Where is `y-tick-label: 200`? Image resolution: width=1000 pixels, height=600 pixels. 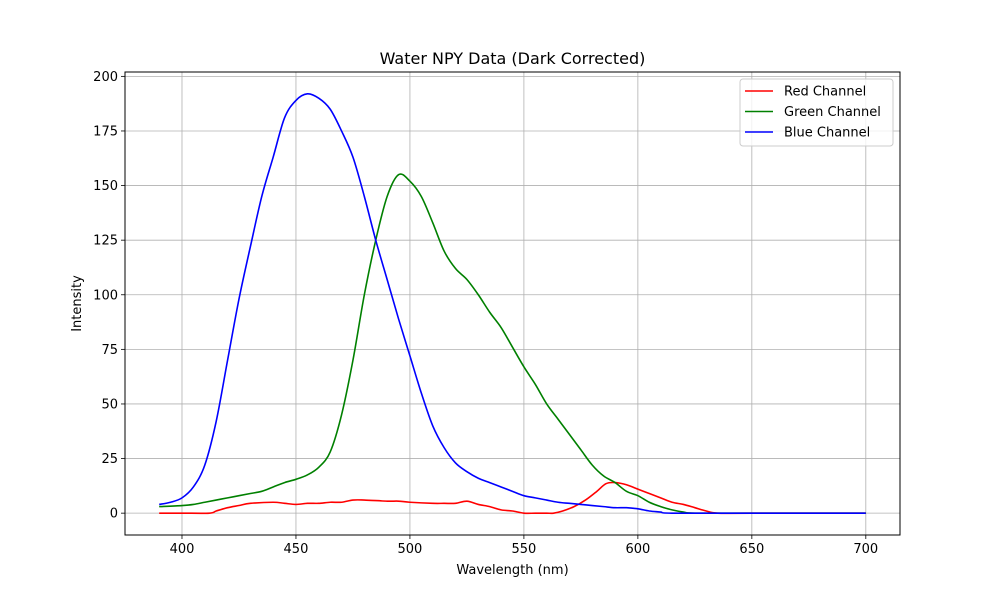 y-tick-label: 200 is located at coordinates (105, 77).